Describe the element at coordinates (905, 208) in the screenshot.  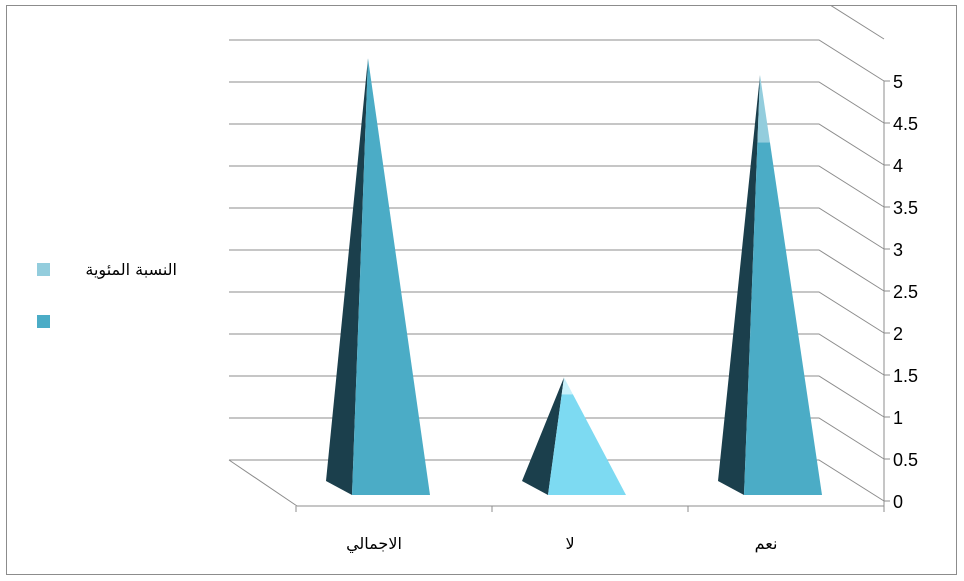
I see `y-tick-label: 3.5` at that location.